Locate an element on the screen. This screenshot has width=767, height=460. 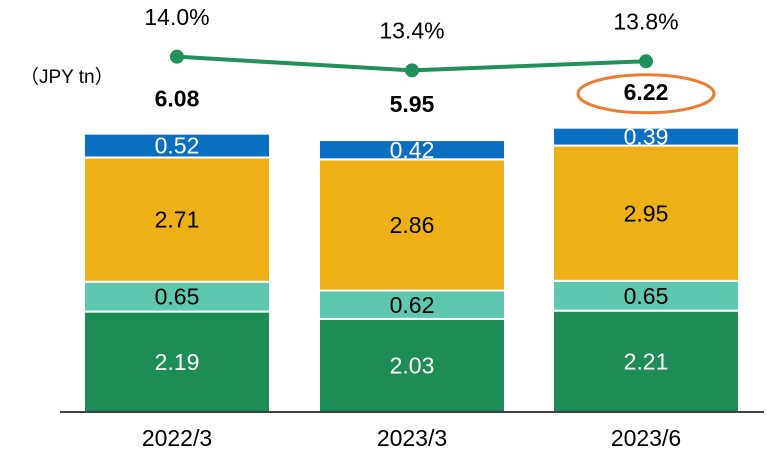
total-label: 6.08 is located at coordinates (177, 98).